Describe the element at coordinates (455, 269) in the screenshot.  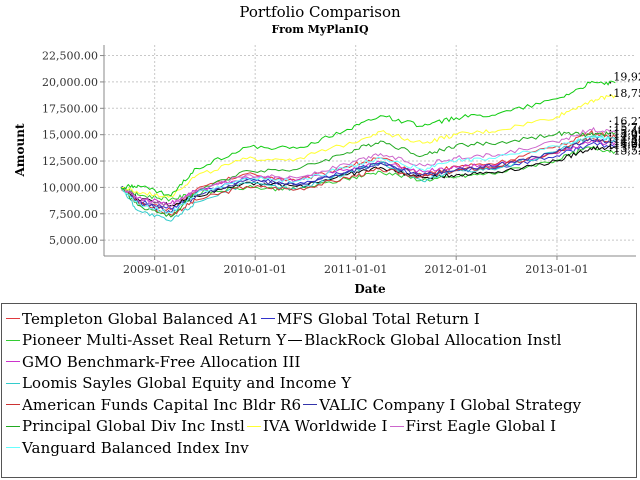
I see `x-tick-label: 2012-01-01` at that location.